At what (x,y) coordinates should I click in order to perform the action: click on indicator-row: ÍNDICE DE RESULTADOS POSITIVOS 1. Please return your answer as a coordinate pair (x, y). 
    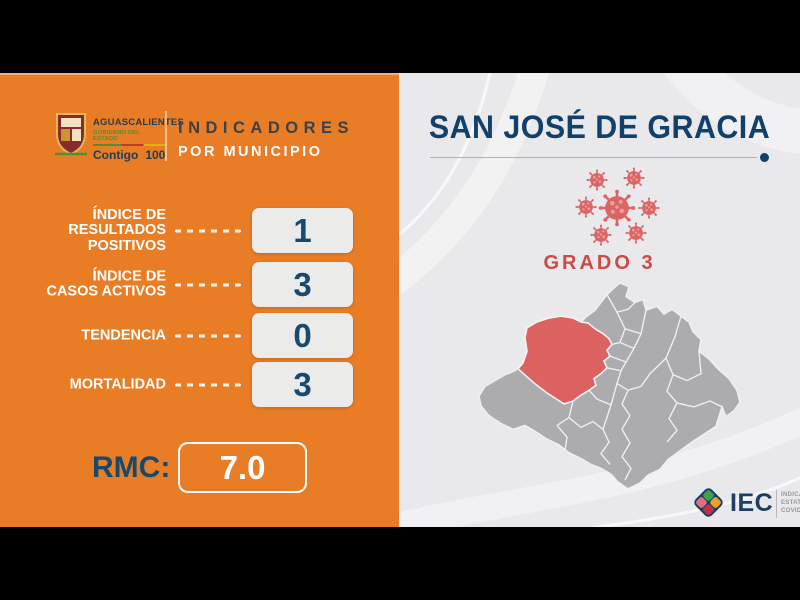
    Looking at the image, I should click on (199, 230).